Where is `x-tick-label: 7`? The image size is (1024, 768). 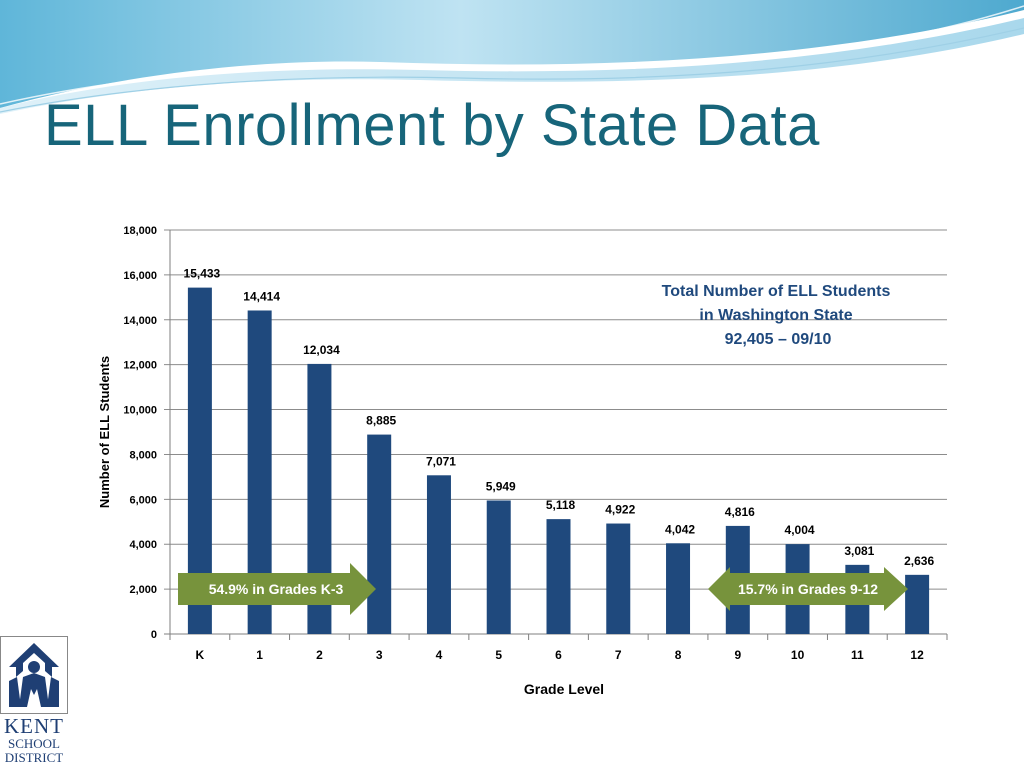
x-tick-label: 7 is located at coordinates (618, 655).